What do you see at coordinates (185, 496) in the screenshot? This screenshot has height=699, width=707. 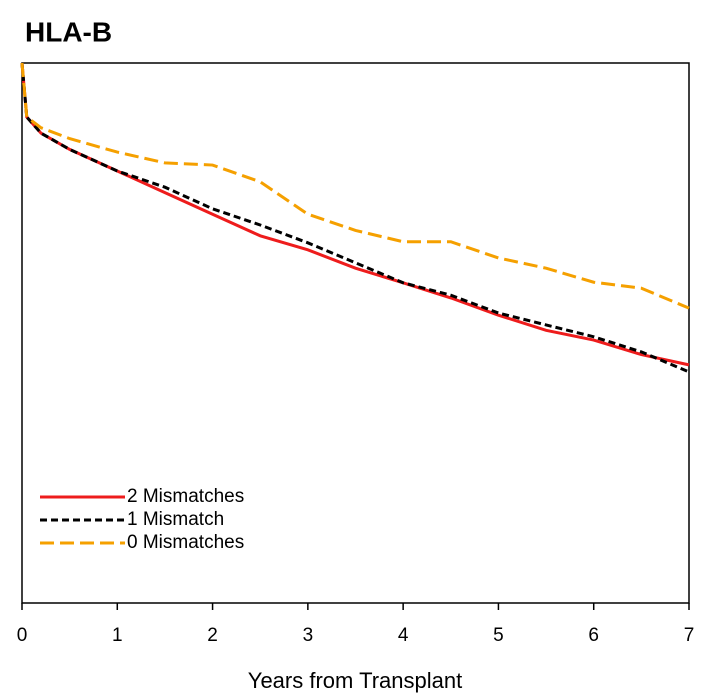 I see `legend-label: 2 Mismatches` at bounding box center [185, 496].